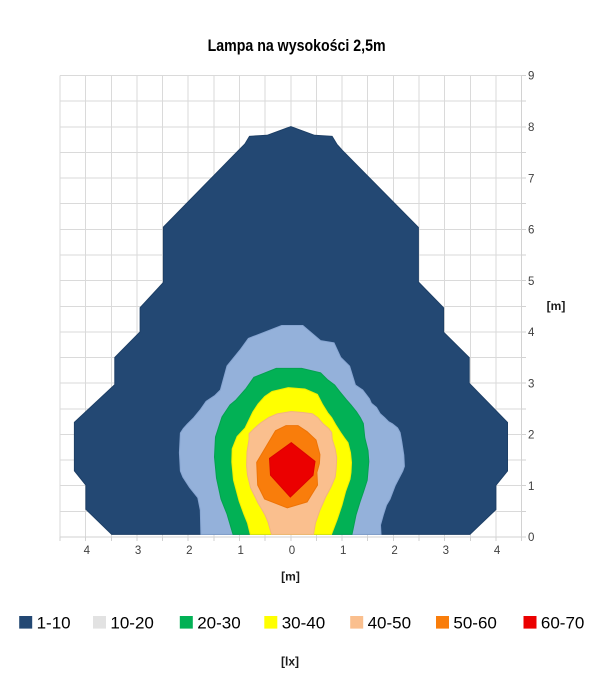 The height and width of the screenshot is (682, 607). What do you see at coordinates (531, 282) in the screenshot?
I see `svg-text: 5` at bounding box center [531, 282].